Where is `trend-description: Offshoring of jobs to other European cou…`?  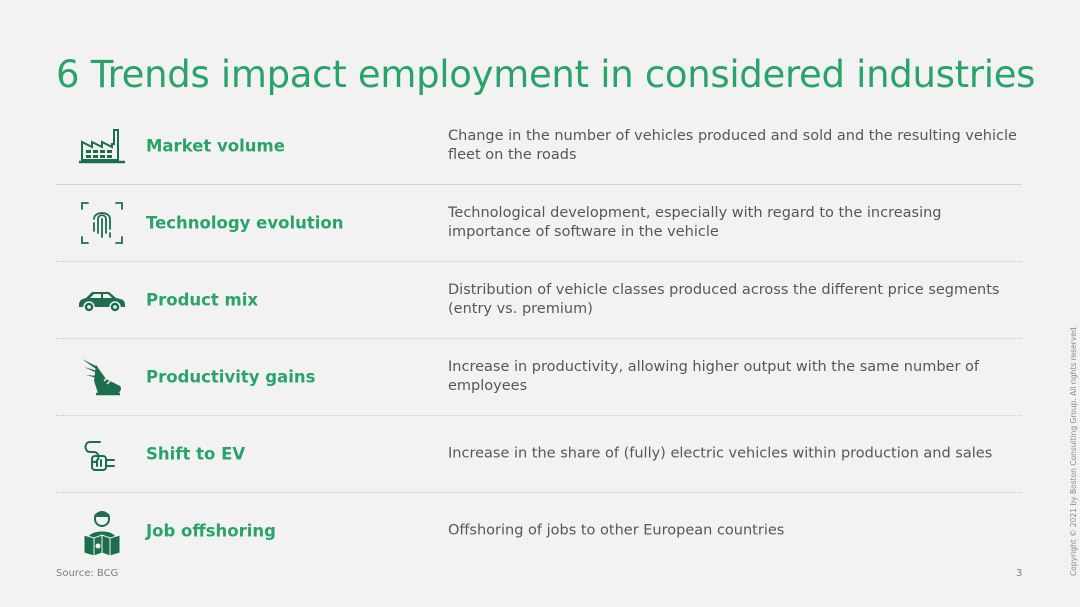
trend-description: Offshoring of jobs to other European cou… is located at coordinates (616, 530).